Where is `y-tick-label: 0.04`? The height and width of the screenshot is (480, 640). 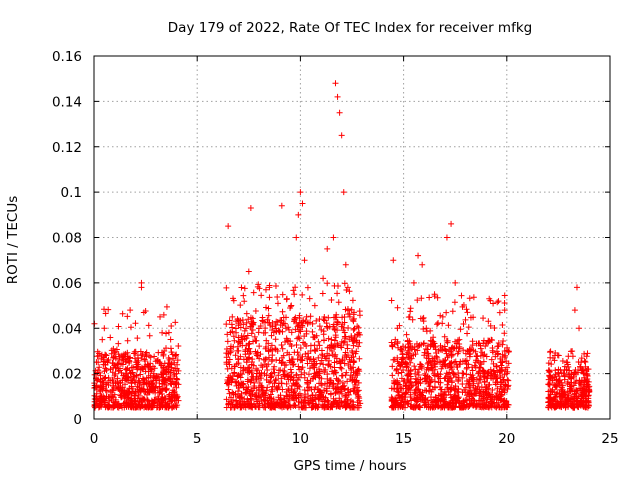
y-tick-label: 0.04 is located at coordinates (67, 329).